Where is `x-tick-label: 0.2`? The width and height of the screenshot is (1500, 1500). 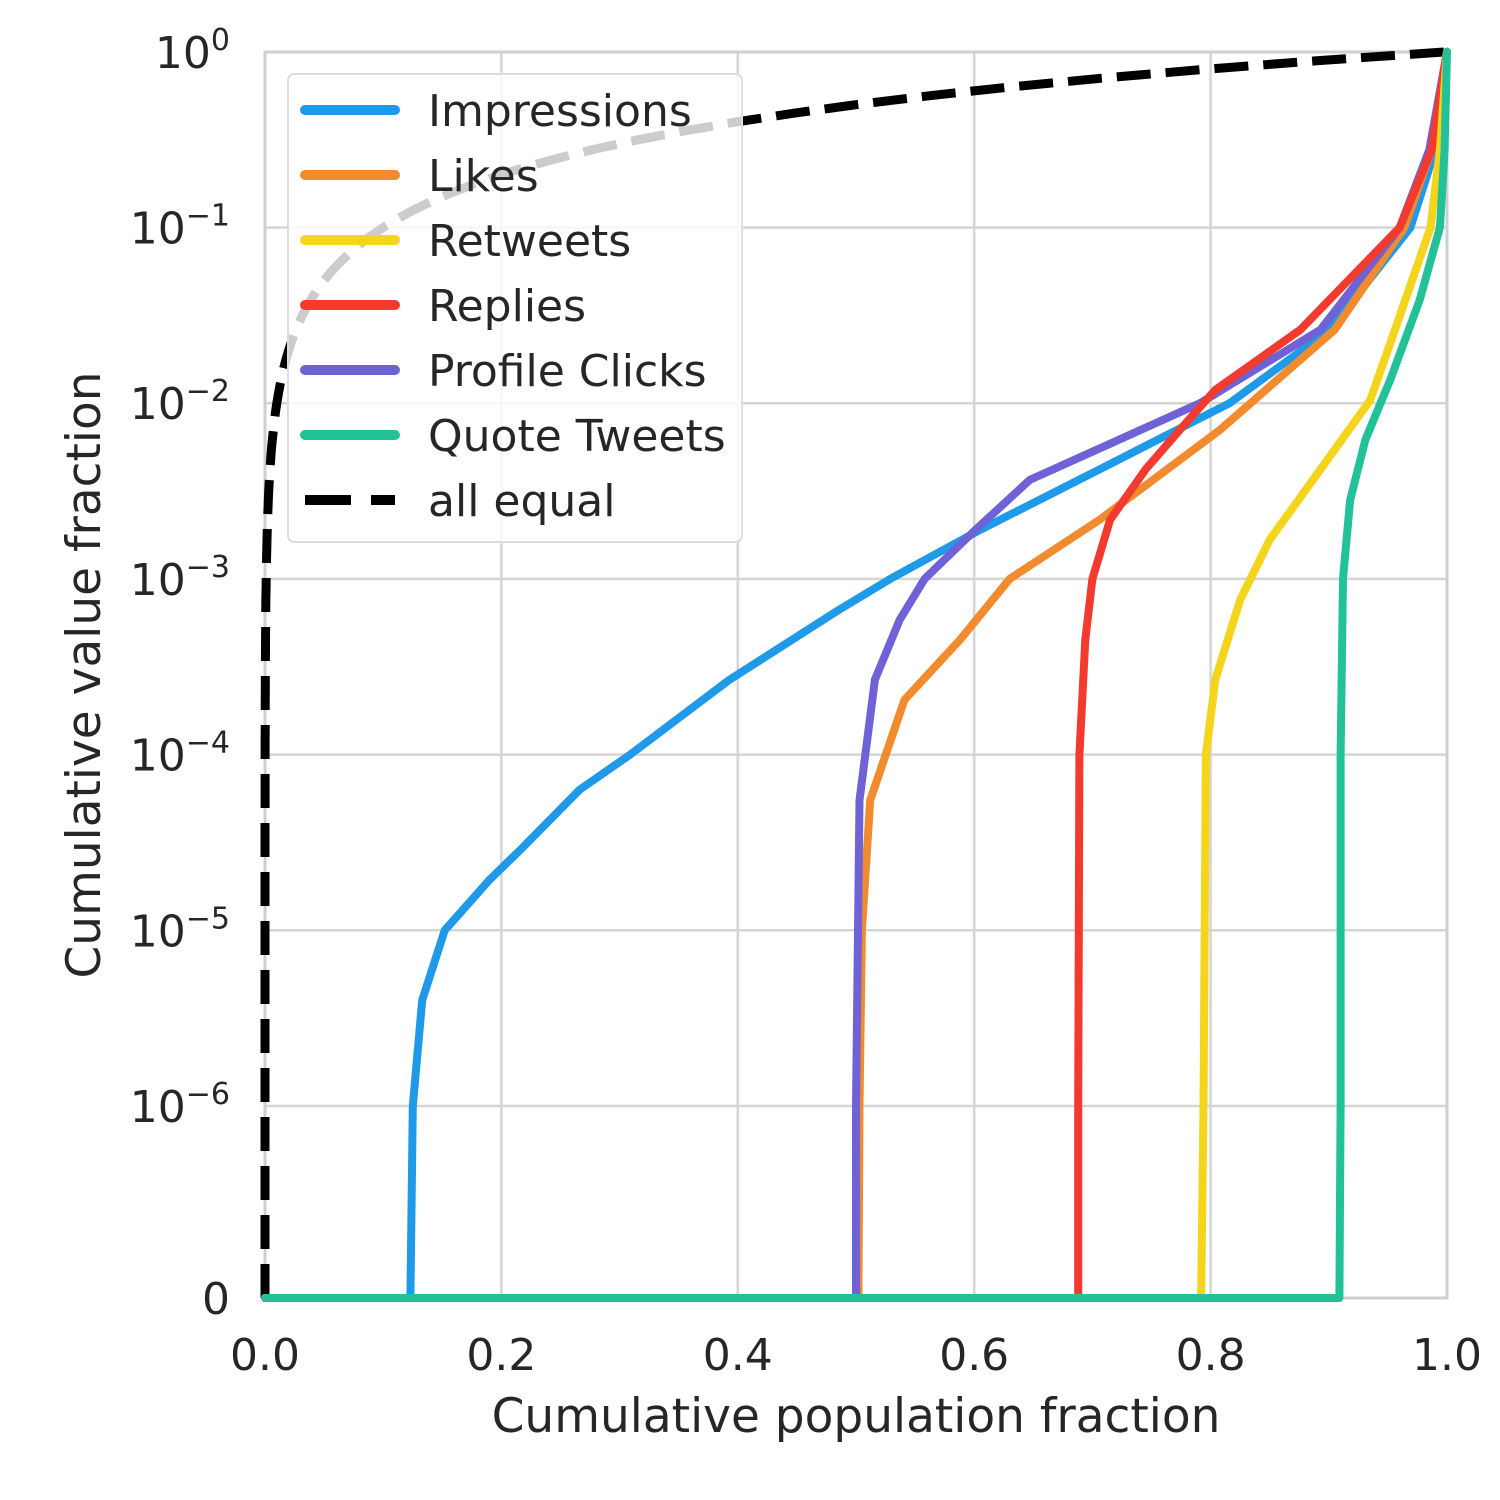
x-tick-label: 0.2 is located at coordinates (501, 1355).